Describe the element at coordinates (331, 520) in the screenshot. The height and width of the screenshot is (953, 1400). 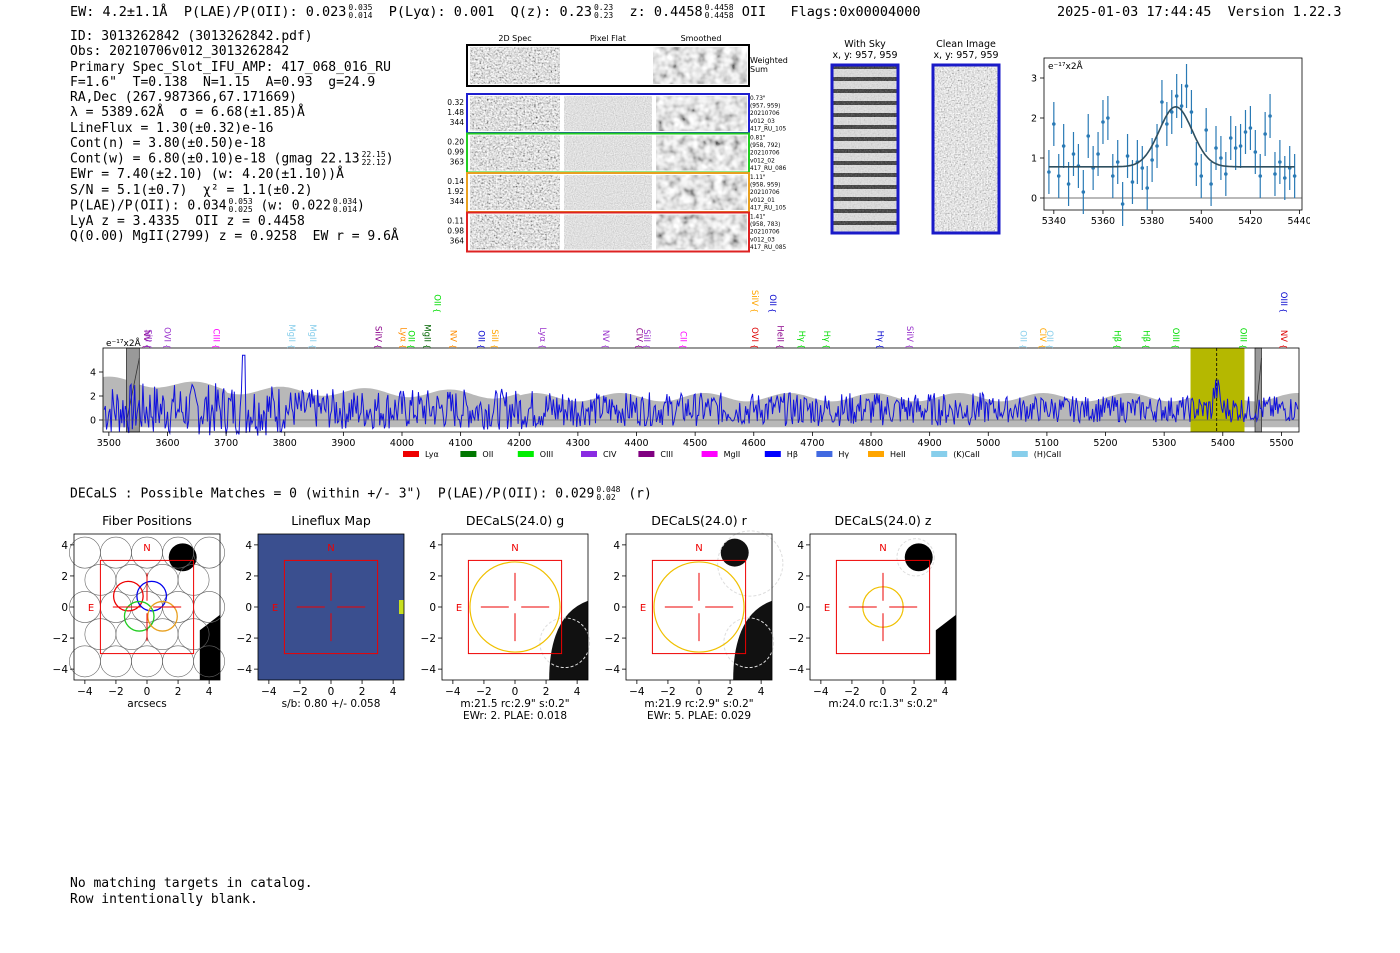
I see `decals-panel-title: Lineflux Map` at that location.